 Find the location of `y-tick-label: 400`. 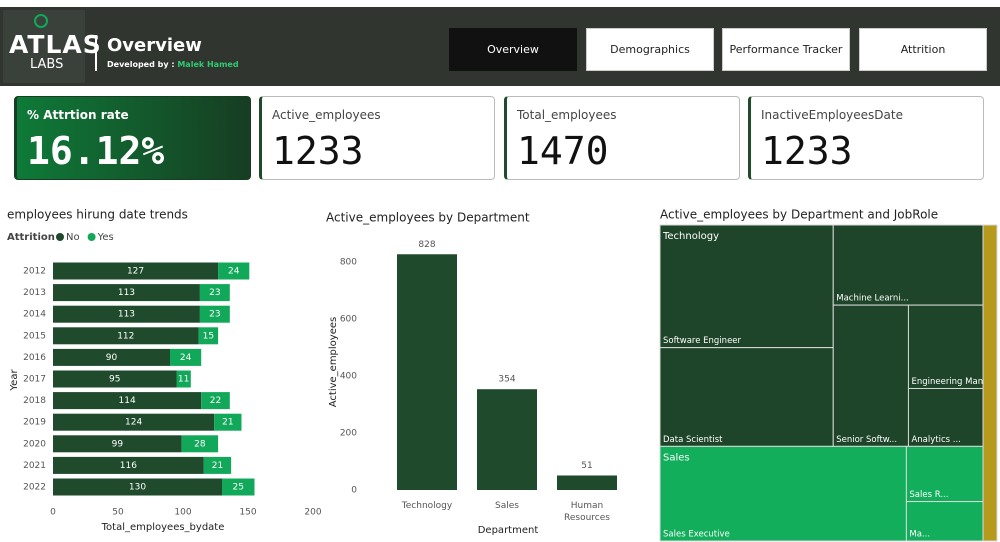

y-tick-label: 400 is located at coordinates (348, 377).